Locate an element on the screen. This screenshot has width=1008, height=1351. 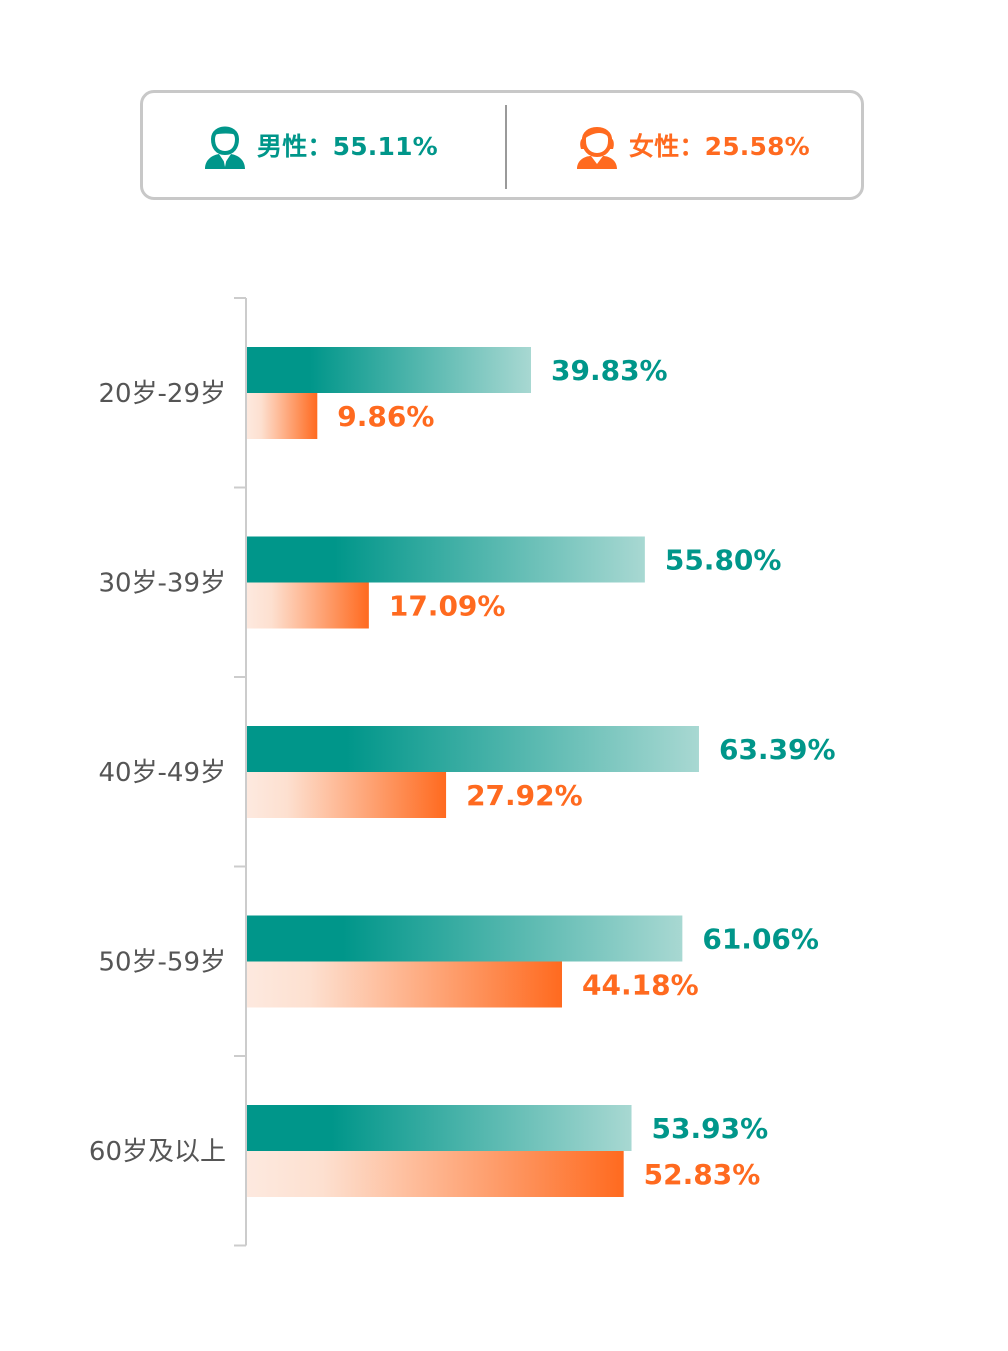
legend-female-label: 女性：25.58% is located at coordinates (719, 146).